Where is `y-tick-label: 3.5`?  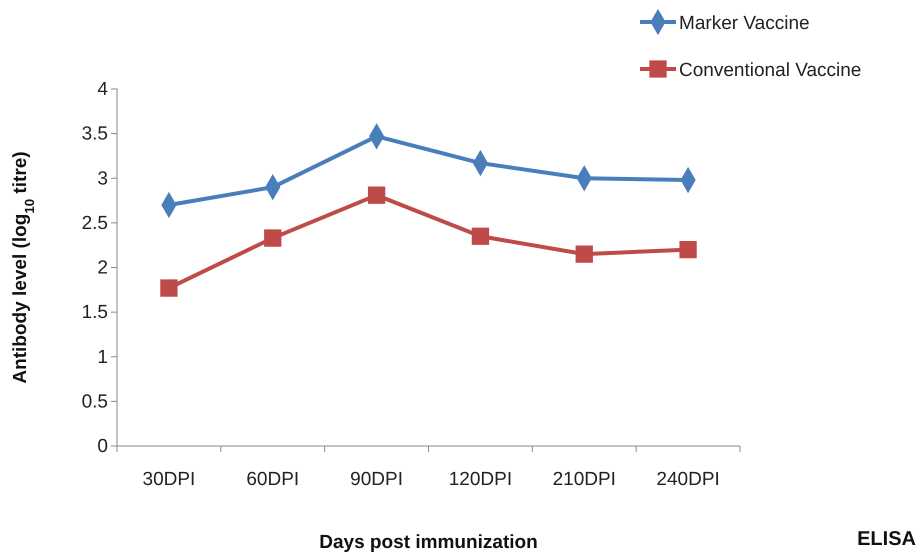
y-tick-label: 3.5 is located at coordinates (95, 134).